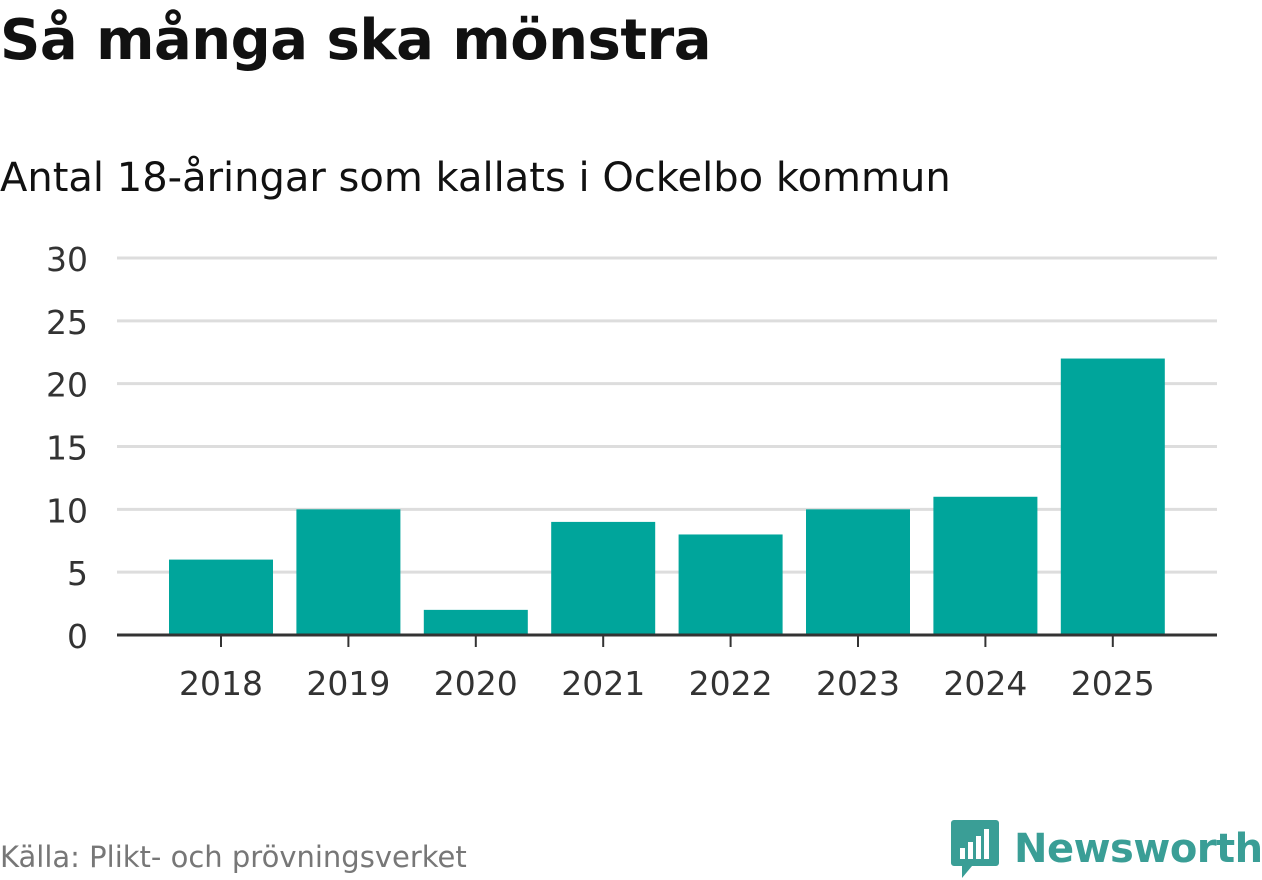  Describe the element at coordinates (356, 40) in the screenshot. I see `chart-title: Så många ska mönstra` at that location.